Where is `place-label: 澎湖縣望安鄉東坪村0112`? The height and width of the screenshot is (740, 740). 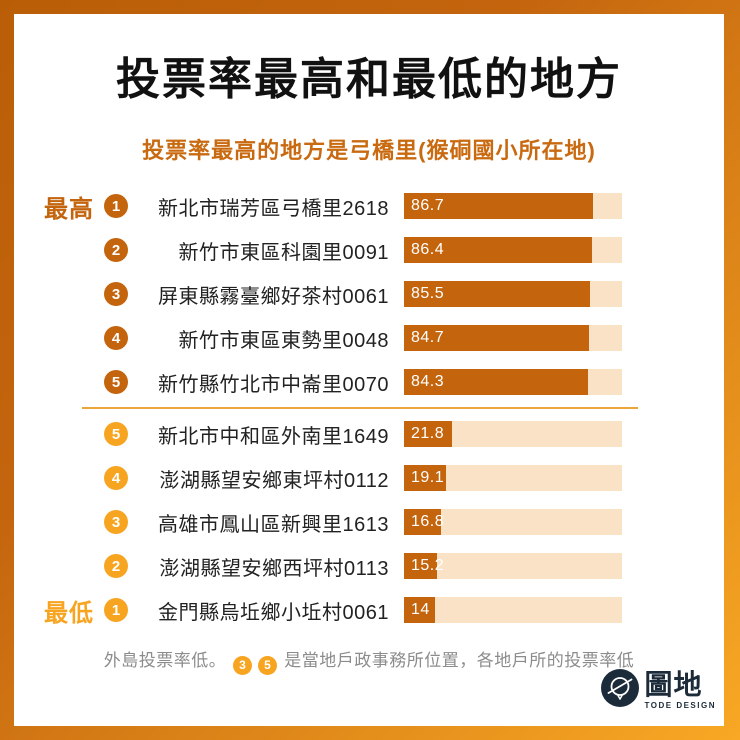 place-label: 澎湖縣望安鄉東坪村0112 is located at coordinates (274, 480).